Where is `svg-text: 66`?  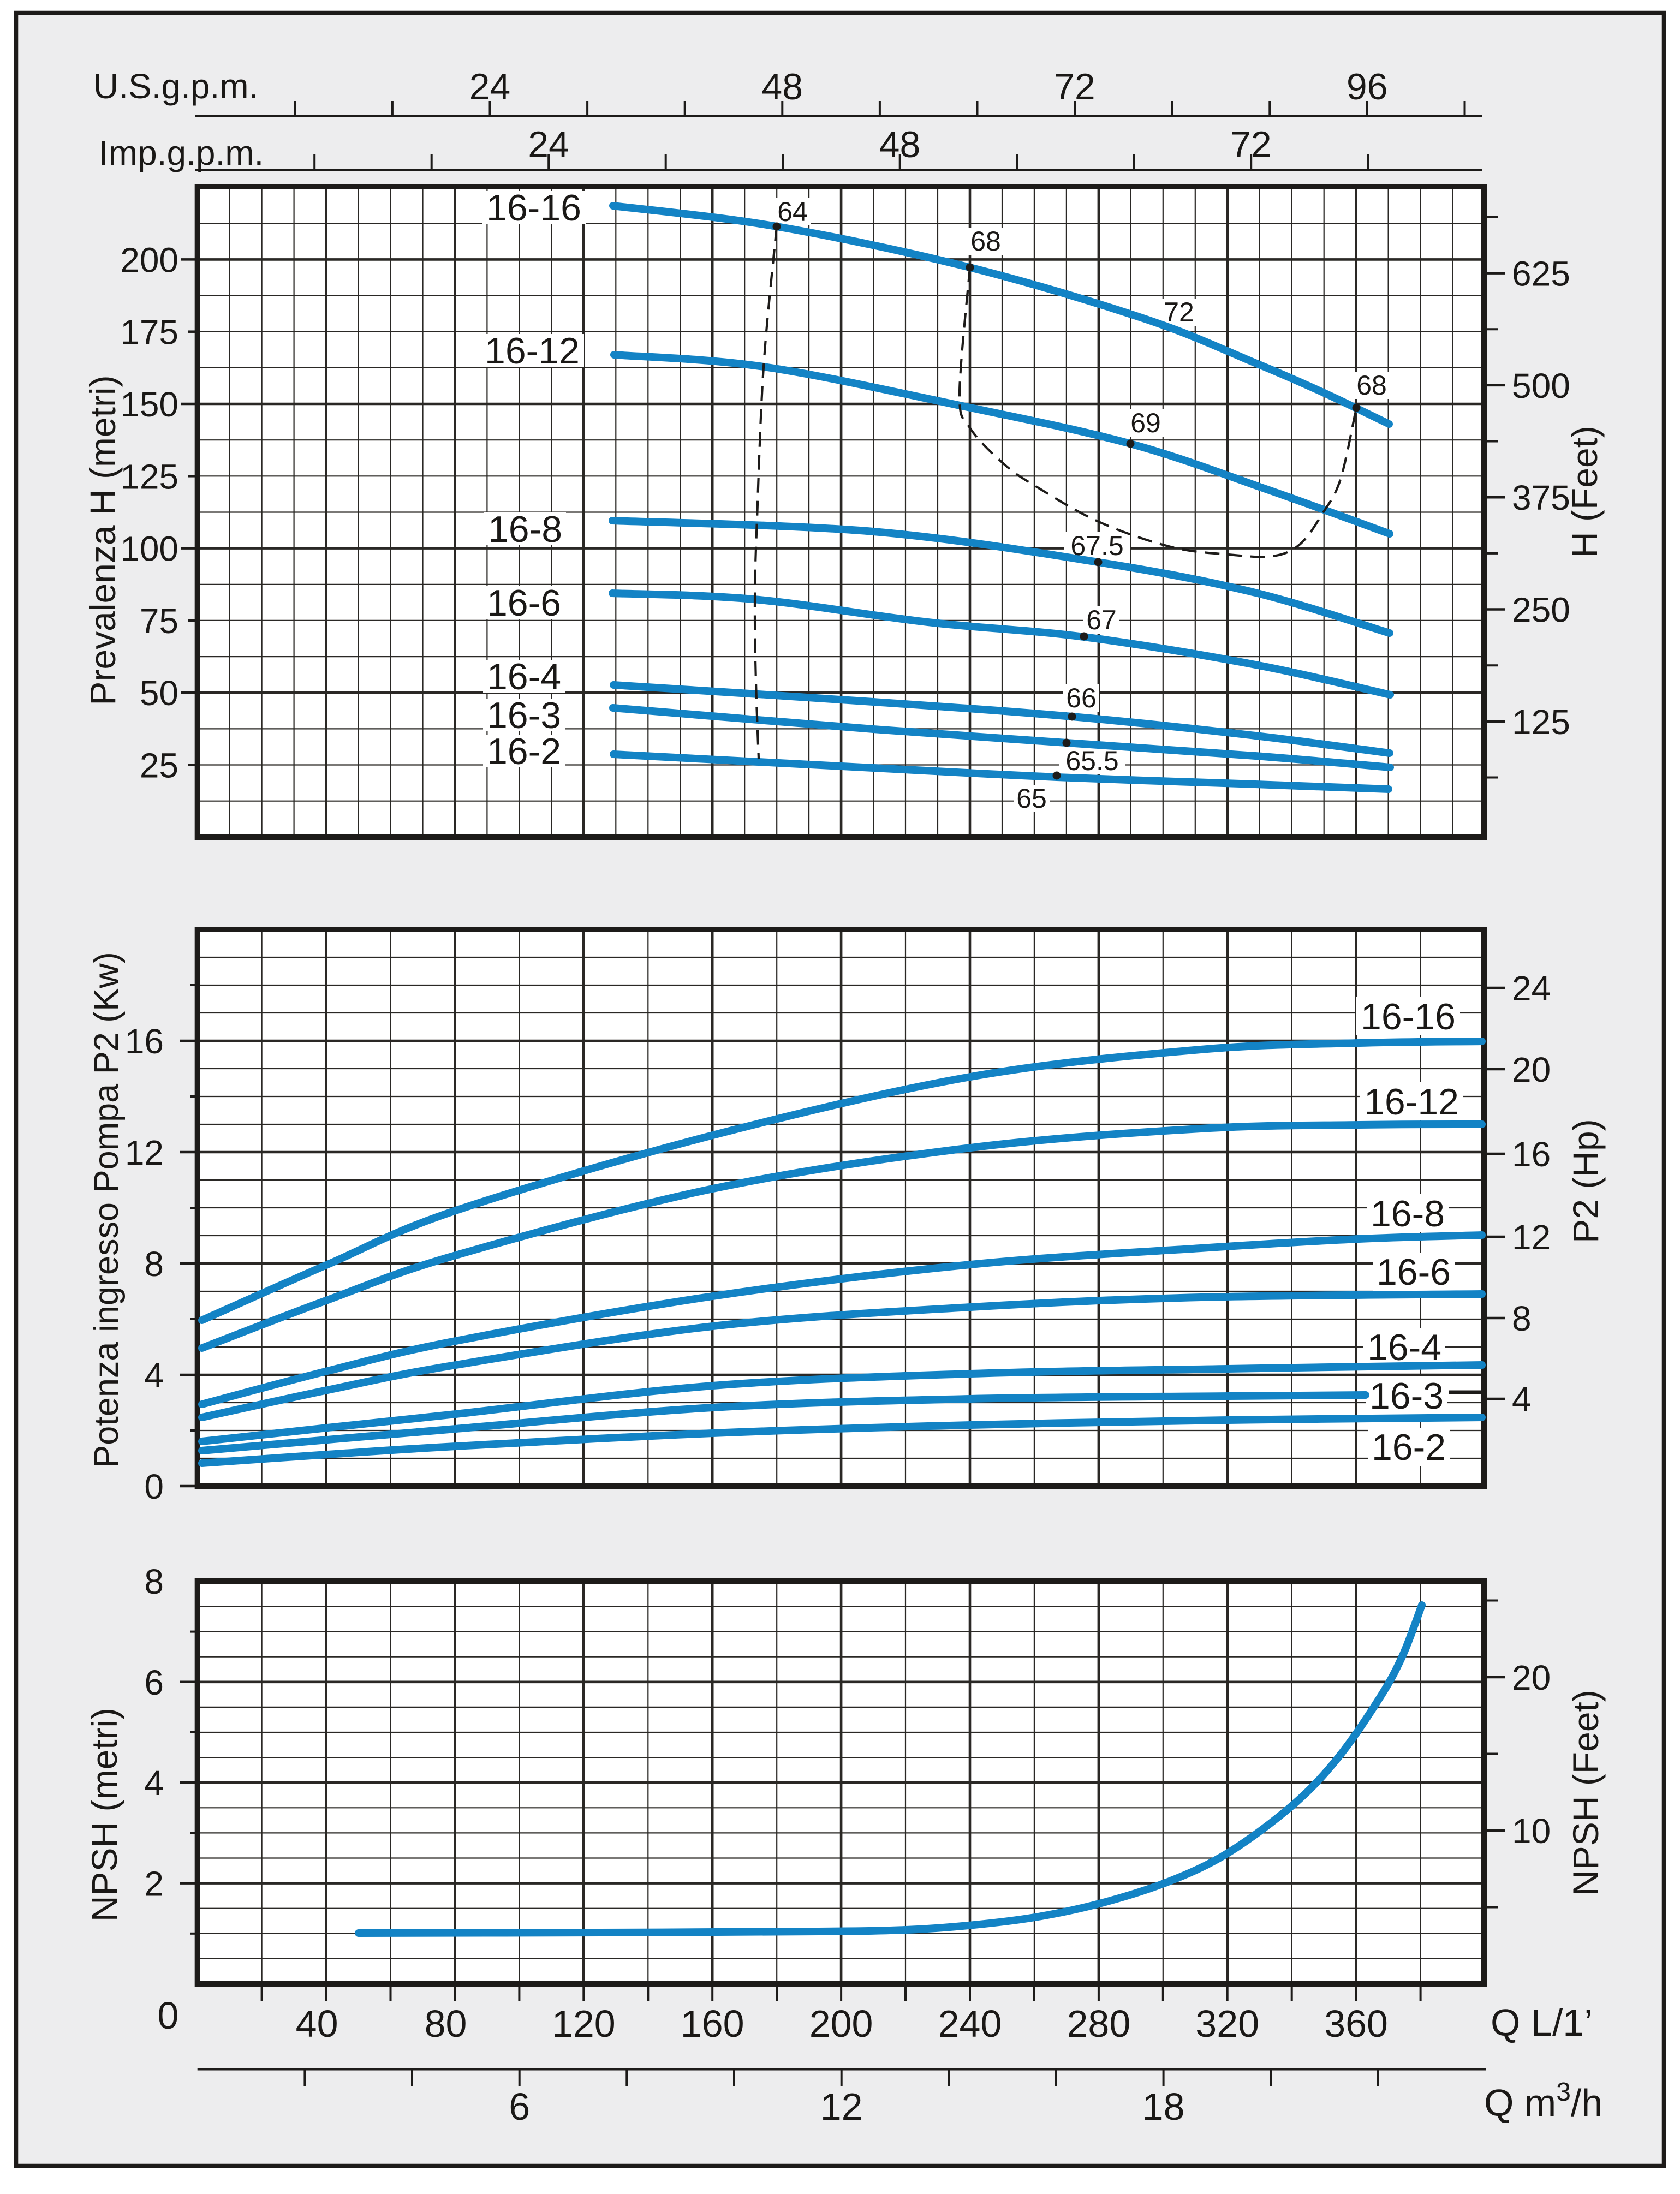
svg-text: 66 is located at coordinates (1081, 698).